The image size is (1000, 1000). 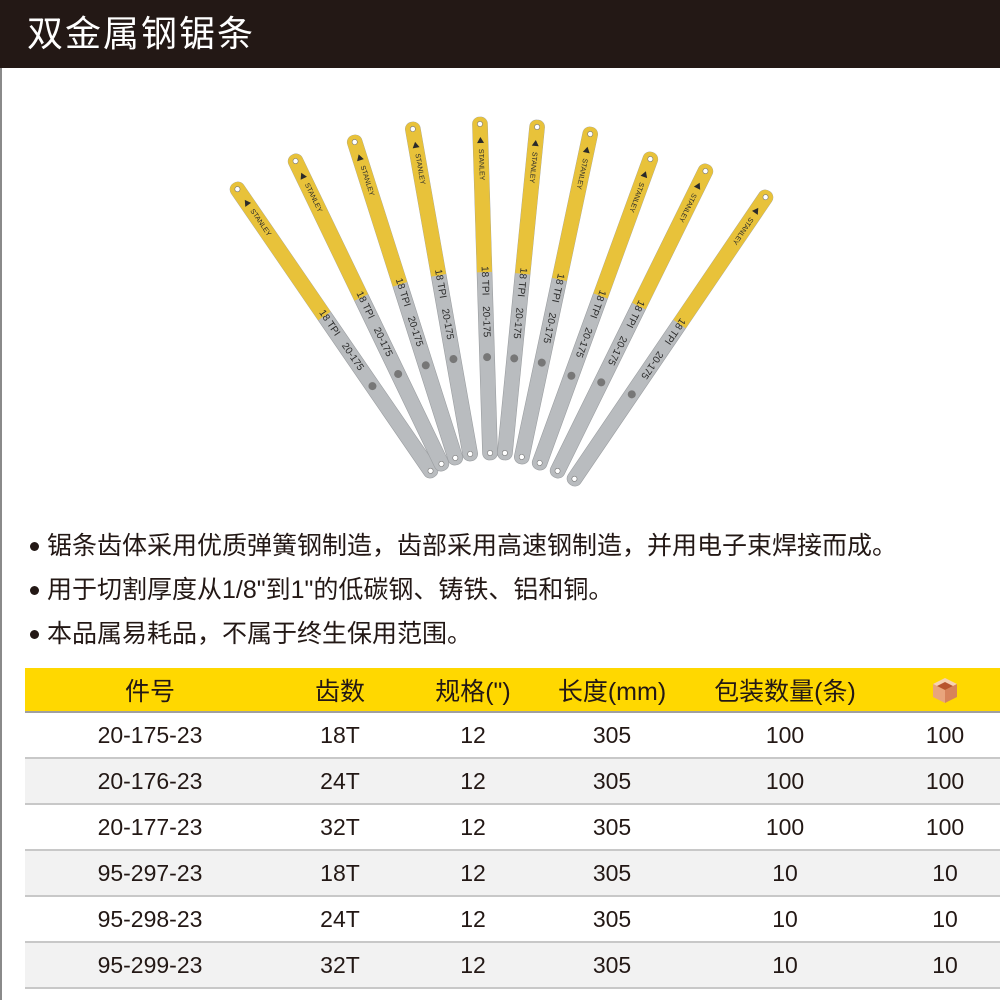 What do you see at coordinates (1, 534) in the screenshot?
I see `left-border` at bounding box center [1, 534].